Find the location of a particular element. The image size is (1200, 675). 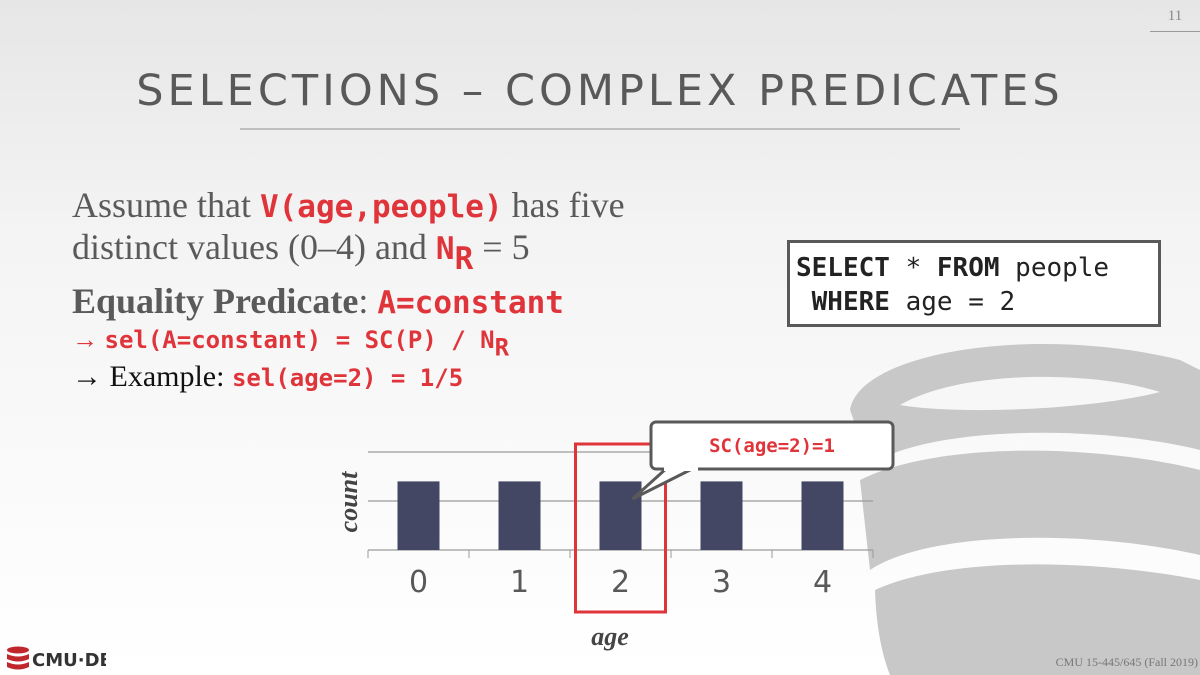

assumption-line-1: Assume that V(age,people) has five is located at coordinates (348, 205).